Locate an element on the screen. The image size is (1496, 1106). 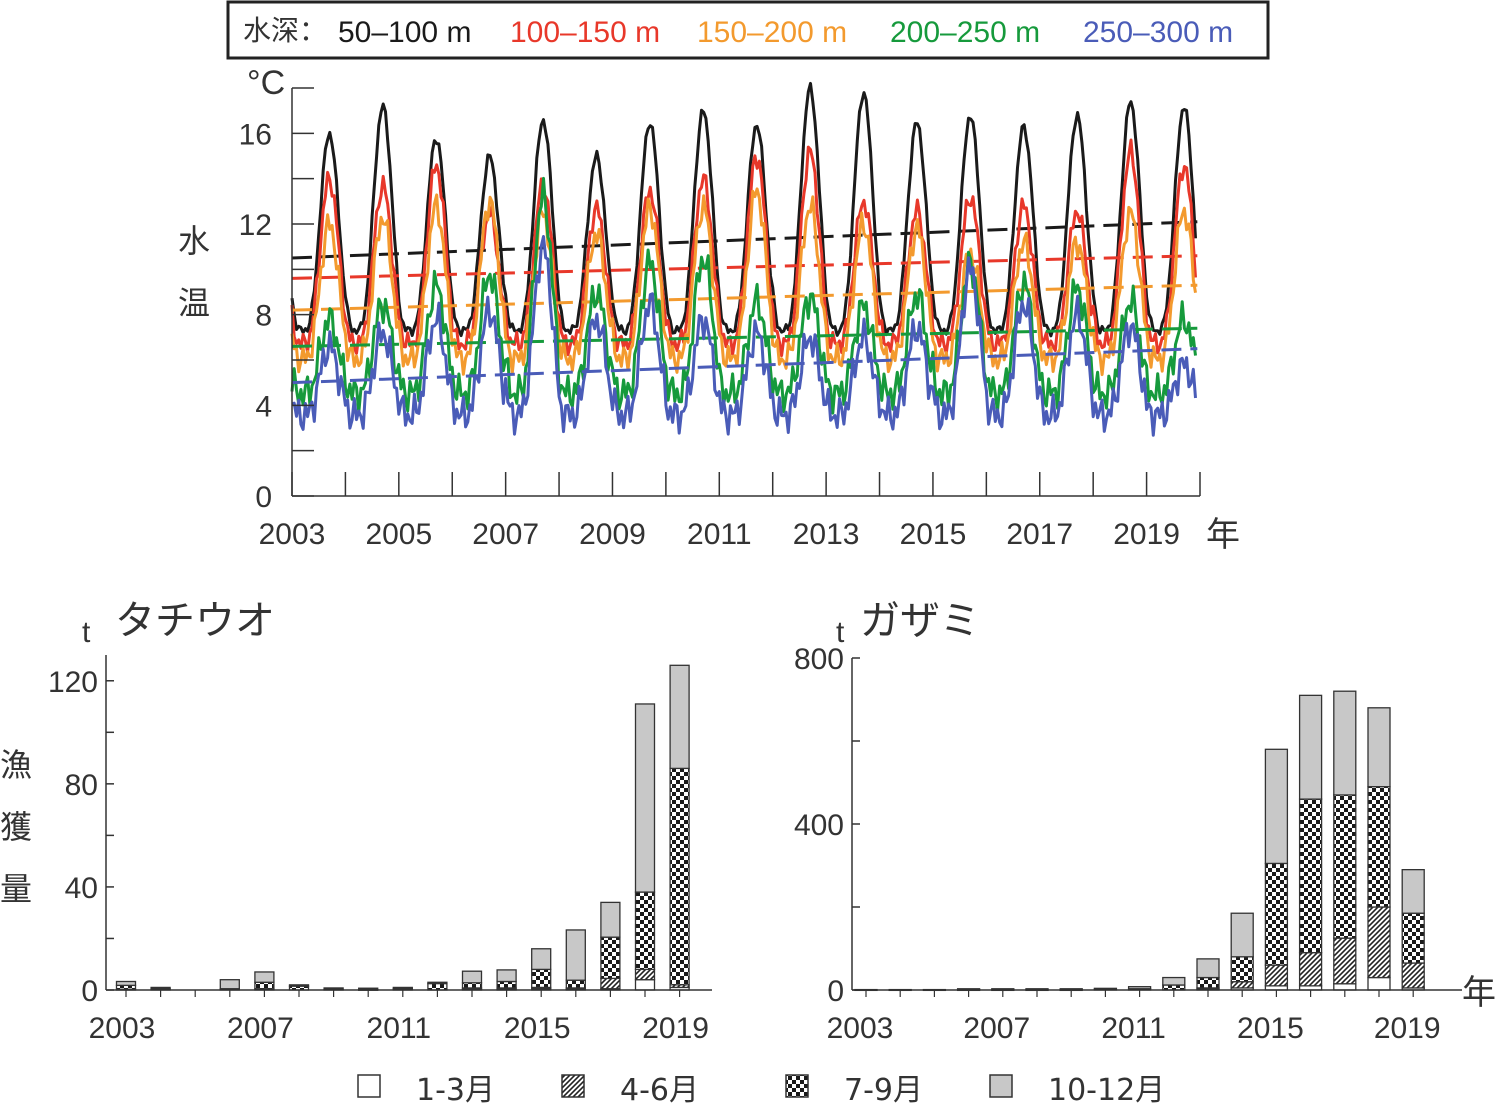
tachiuo-bar-2015-7-9月 is located at coordinates (541, 978).